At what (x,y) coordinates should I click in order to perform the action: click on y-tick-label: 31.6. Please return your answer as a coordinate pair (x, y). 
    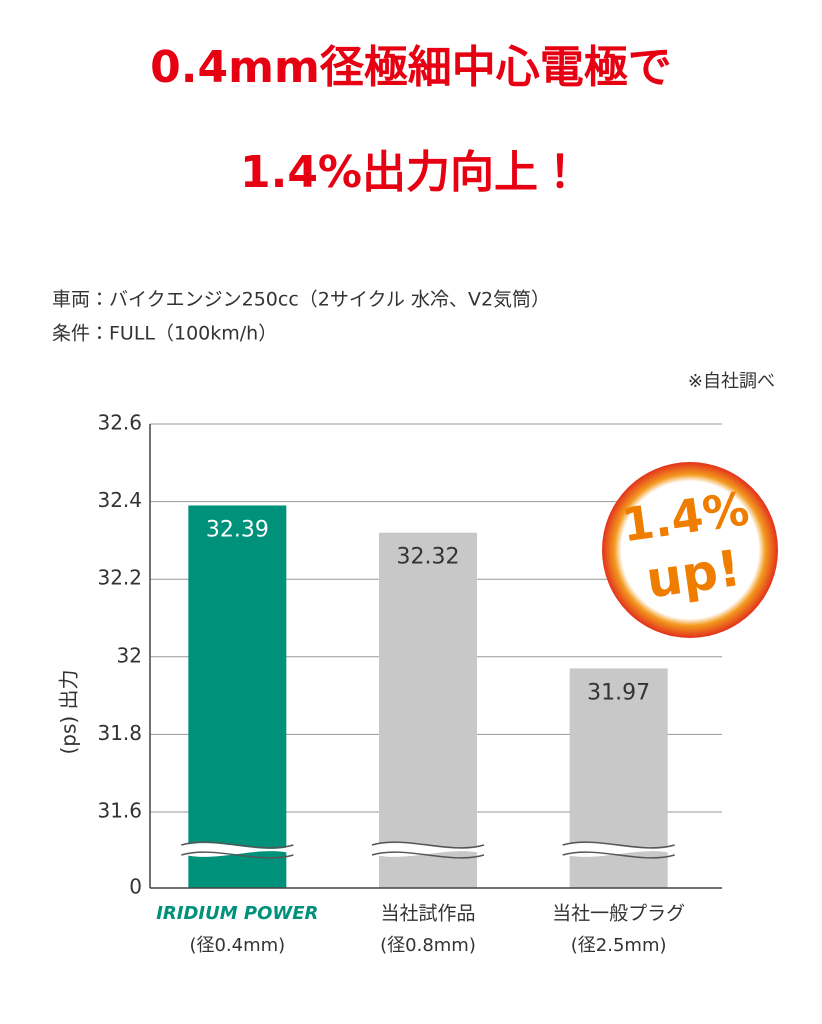
    Looking at the image, I should click on (119, 811).